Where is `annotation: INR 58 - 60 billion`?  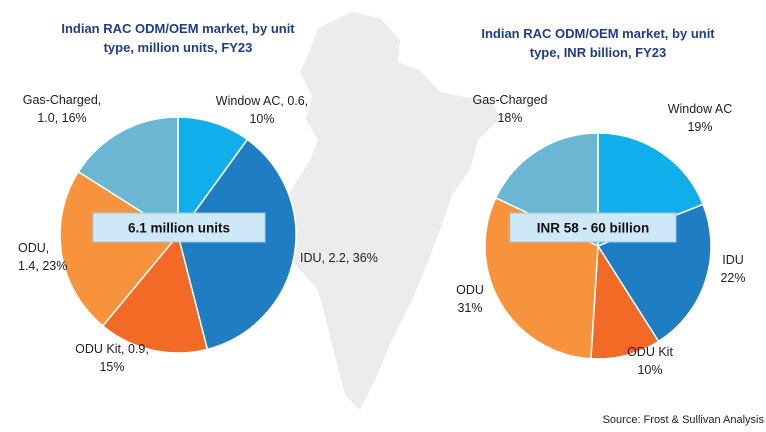
annotation: INR 58 - 60 billion is located at coordinates (593, 228).